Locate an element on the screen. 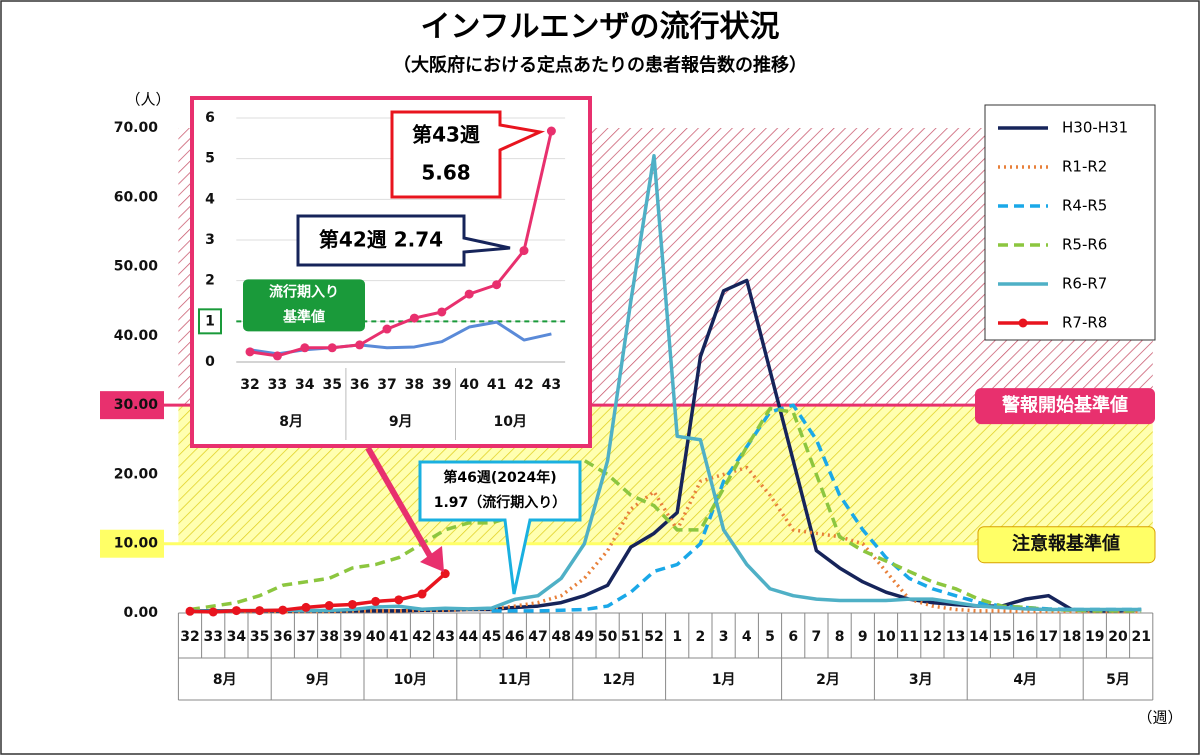  month-label: 9月 is located at coordinates (401, 422).